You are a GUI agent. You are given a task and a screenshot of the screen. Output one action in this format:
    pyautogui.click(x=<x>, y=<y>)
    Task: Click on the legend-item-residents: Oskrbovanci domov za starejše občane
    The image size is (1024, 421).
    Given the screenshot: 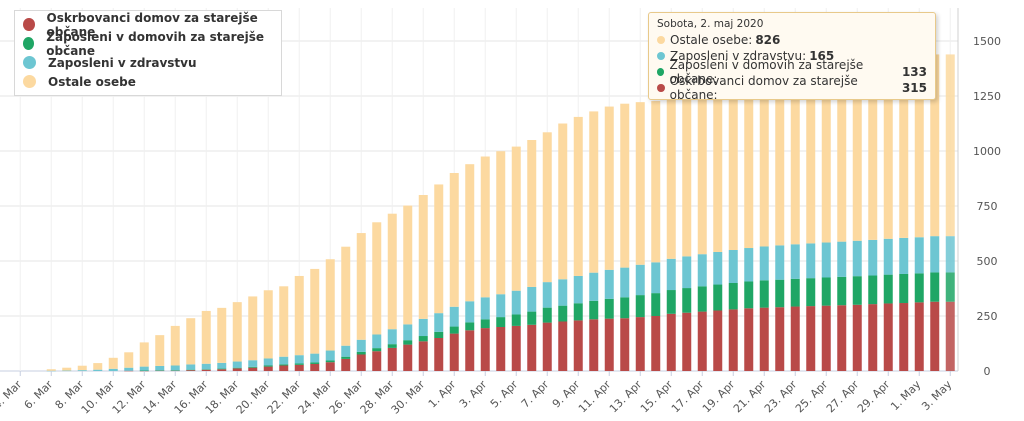 What is the action you would take?
    pyautogui.click(x=148, y=25)
    